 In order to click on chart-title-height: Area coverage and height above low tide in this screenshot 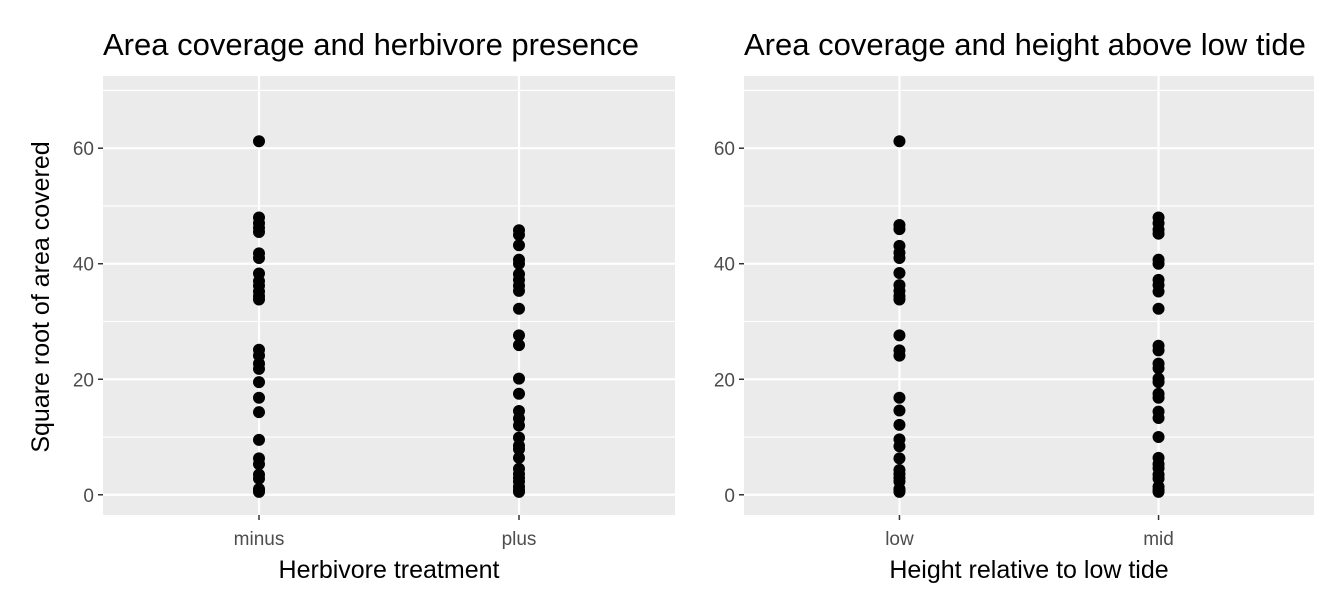, I will do `click(1025, 44)`.